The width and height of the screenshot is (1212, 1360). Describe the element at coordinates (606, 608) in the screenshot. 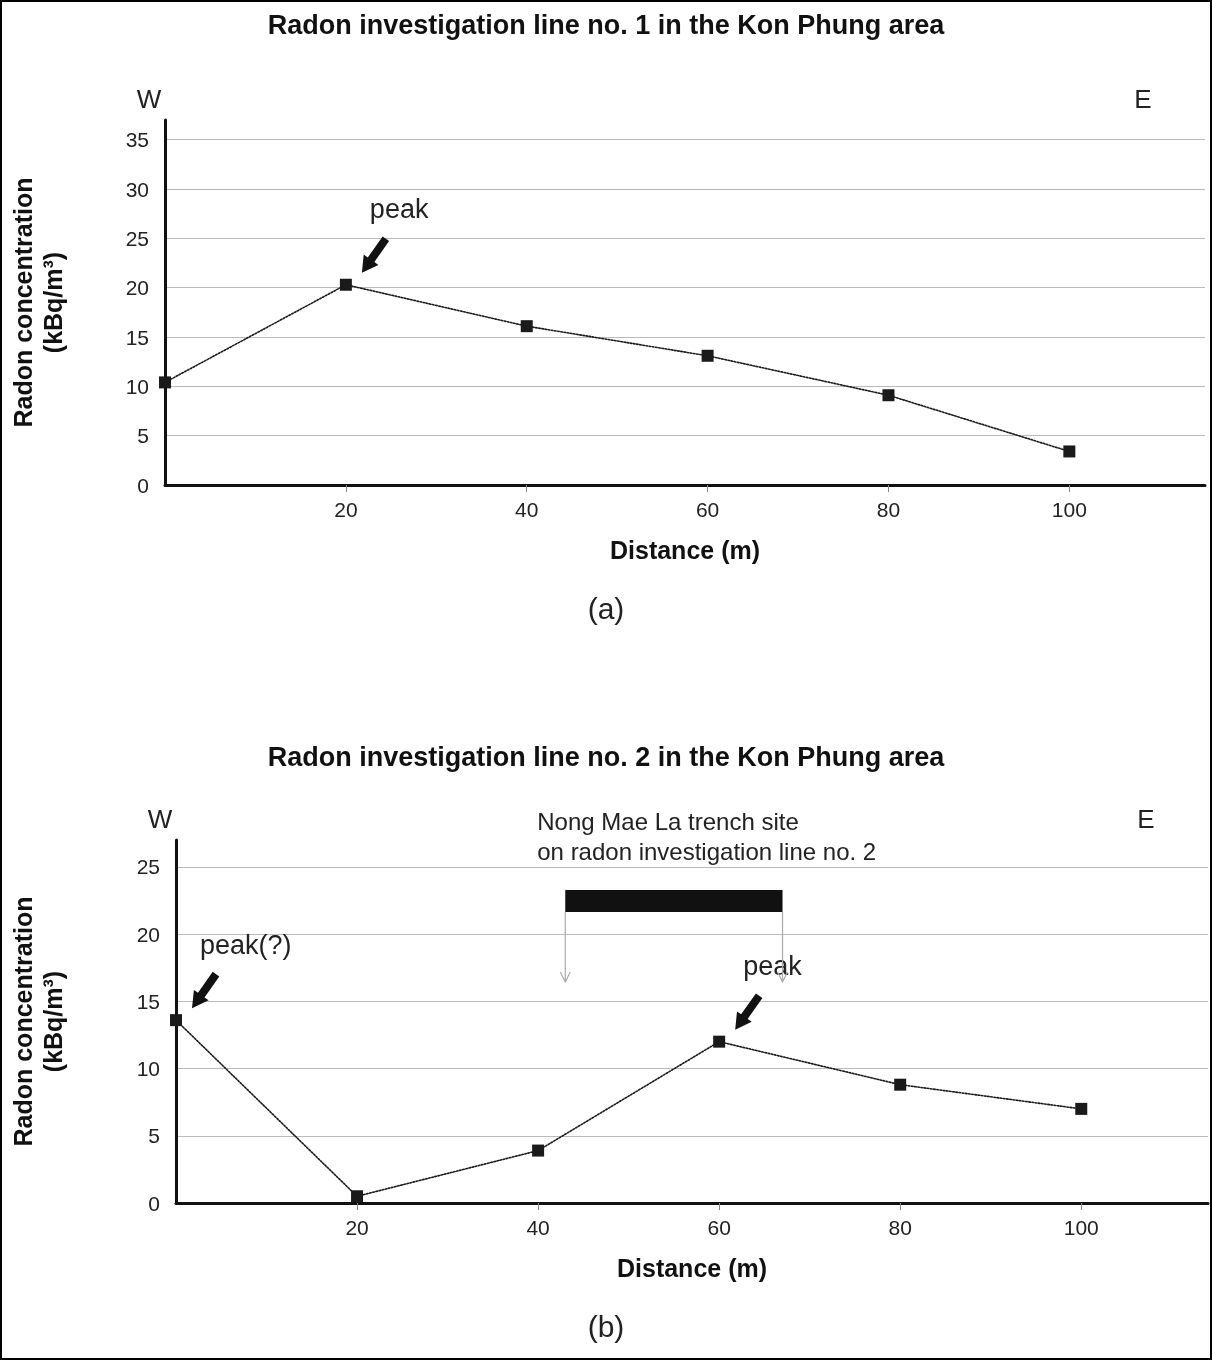

I see `text: (a)` at that location.